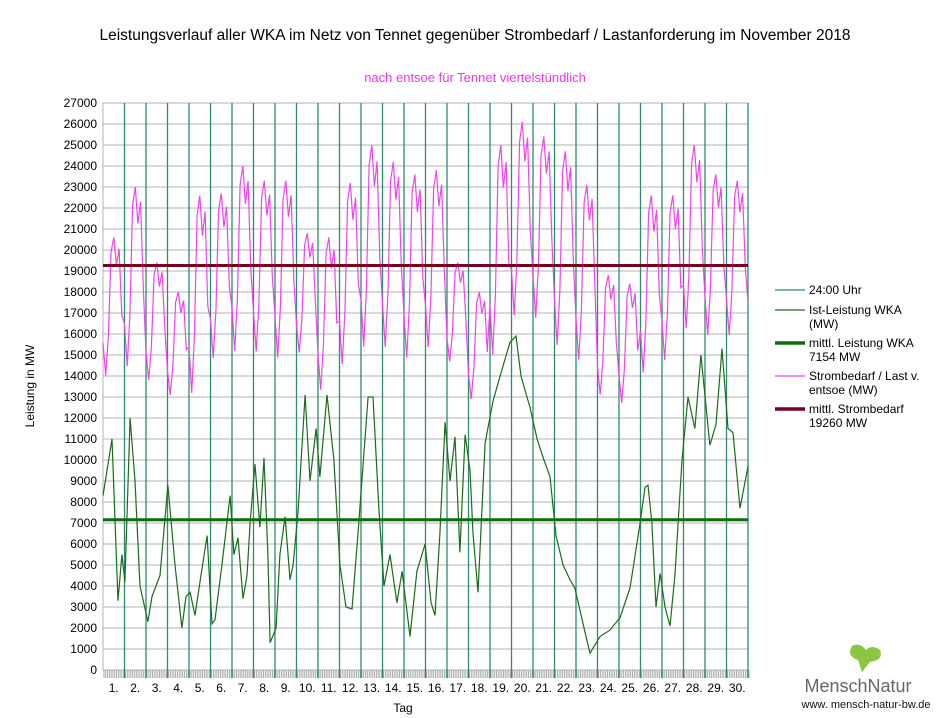 Image resolution: width=945 pixels, height=718 pixels. I want to click on x-tick-label: 19., so click(500, 688).